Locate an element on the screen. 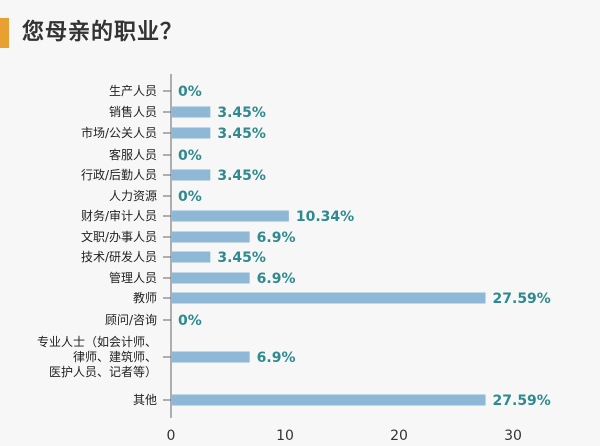 Image resolution: width=600 pixels, height=446 pixels. category-label-line: 销售人员 is located at coordinates (133, 111).